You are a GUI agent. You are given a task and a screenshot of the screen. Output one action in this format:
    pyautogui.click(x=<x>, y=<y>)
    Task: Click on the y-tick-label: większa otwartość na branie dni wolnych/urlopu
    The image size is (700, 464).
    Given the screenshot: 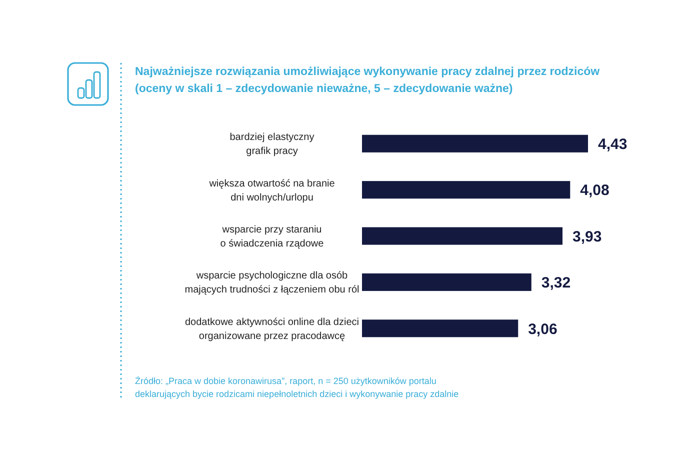 What is the action you would take?
    pyautogui.click(x=272, y=191)
    